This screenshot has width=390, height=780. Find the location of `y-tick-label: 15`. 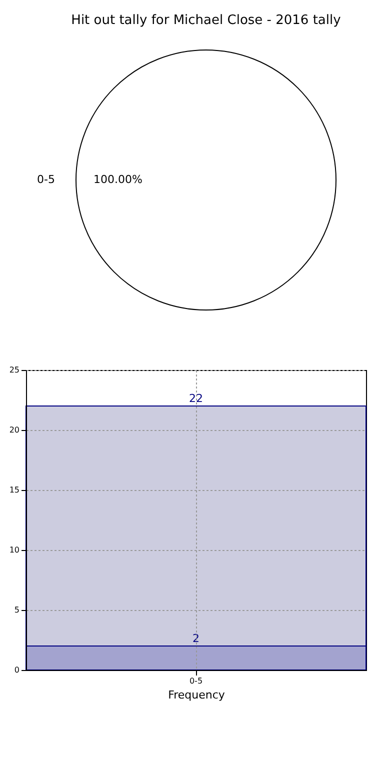

y-tick-label: 15 is located at coordinates (14, 490).